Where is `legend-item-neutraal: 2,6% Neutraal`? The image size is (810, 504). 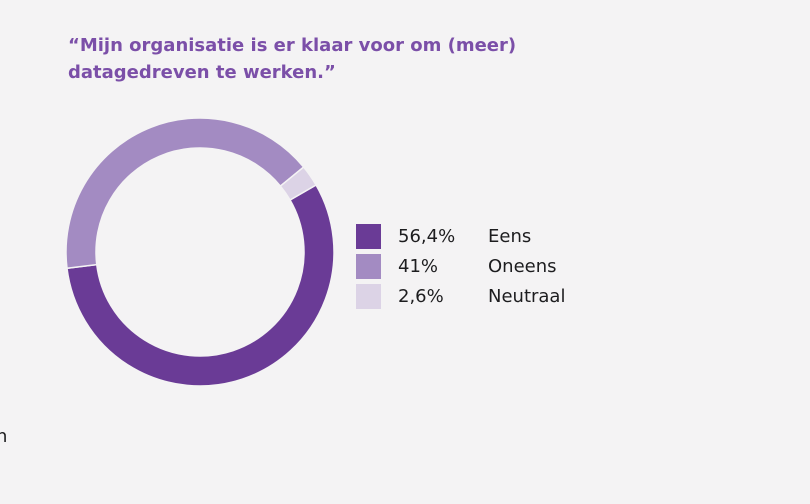 legend-item-neutraal: 2,6% Neutraal is located at coordinates (460, 296).